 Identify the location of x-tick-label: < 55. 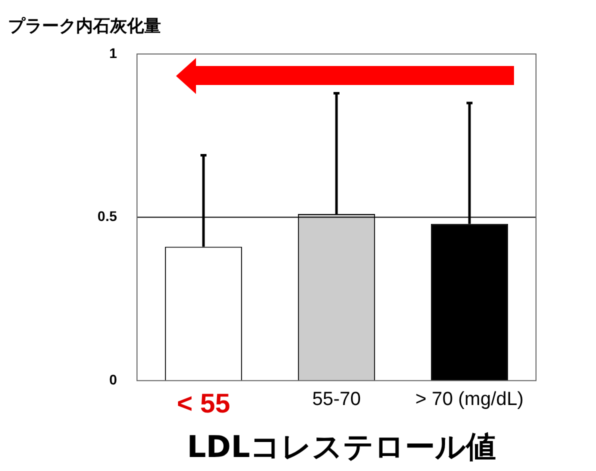
(203, 403).